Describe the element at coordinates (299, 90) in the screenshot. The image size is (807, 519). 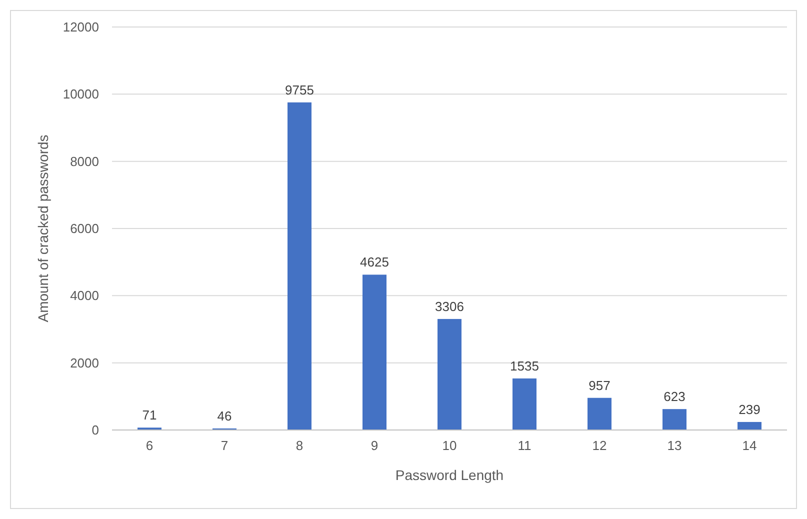
I see `data-label: 9755` at that location.